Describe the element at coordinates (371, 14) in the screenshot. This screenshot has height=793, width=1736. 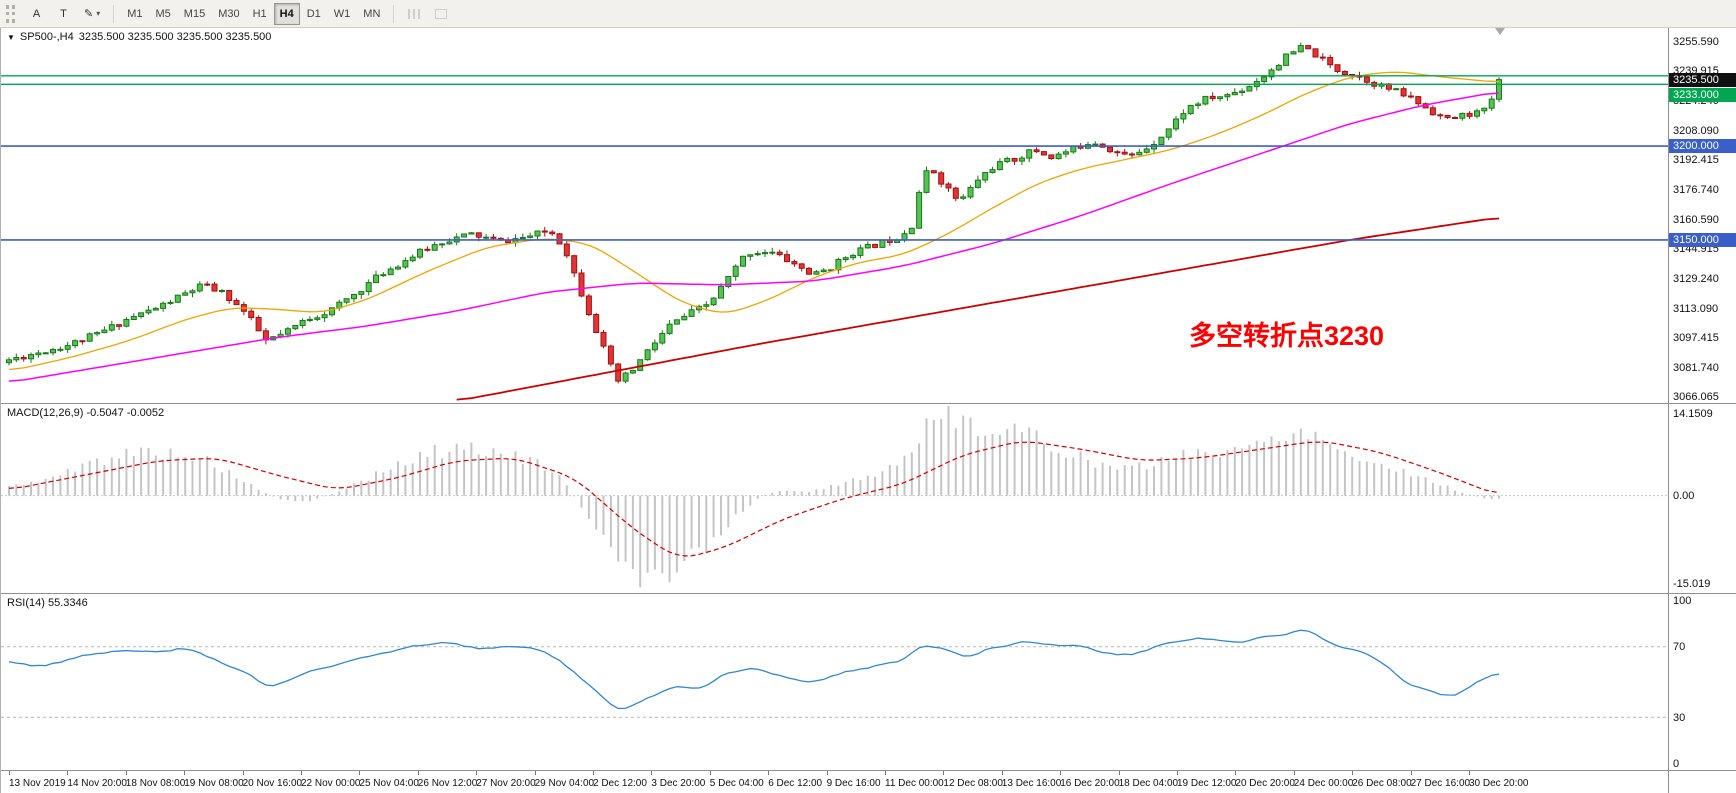
I see `timeframe-button-mn: MN` at that location.